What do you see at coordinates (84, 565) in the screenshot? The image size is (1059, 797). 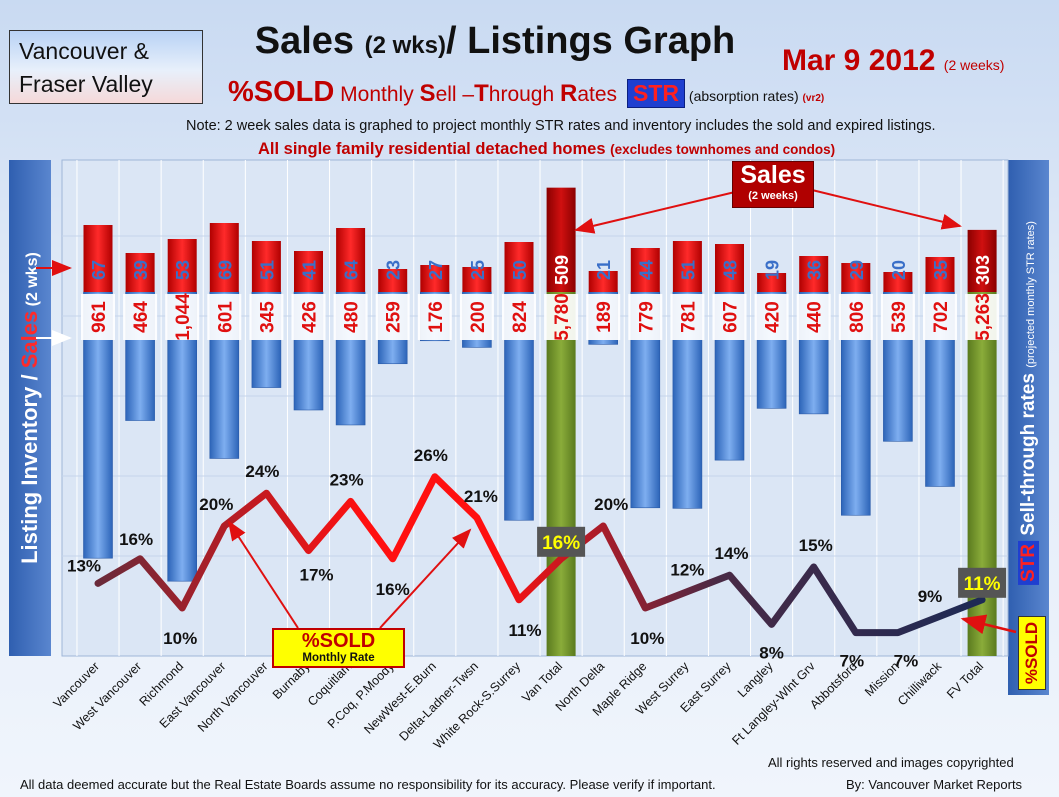 I see `str-value-label: 13%` at bounding box center [84, 565].